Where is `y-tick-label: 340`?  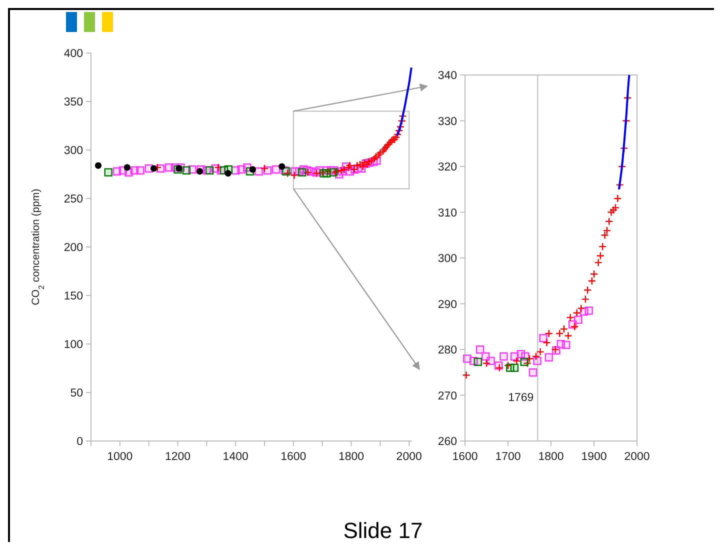
y-tick-label: 340 is located at coordinates (447, 76).